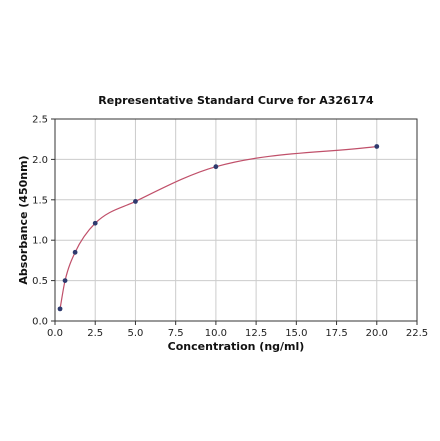  I want to click on y-tick-label: 2.5, so click(40, 120).